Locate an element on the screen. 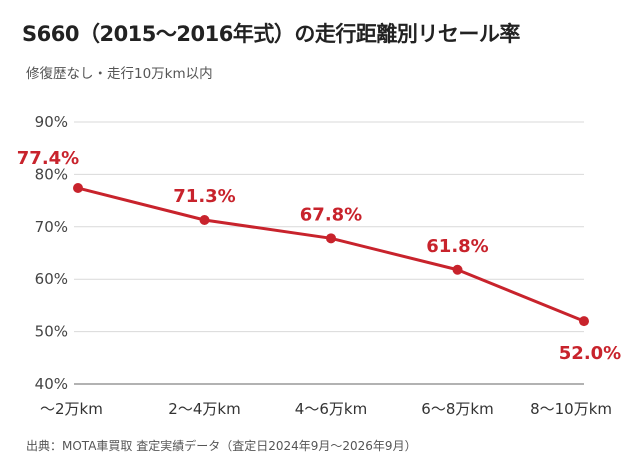 This screenshot has width=632, height=474. x-tick-label: 4〜6万km is located at coordinates (331, 409).